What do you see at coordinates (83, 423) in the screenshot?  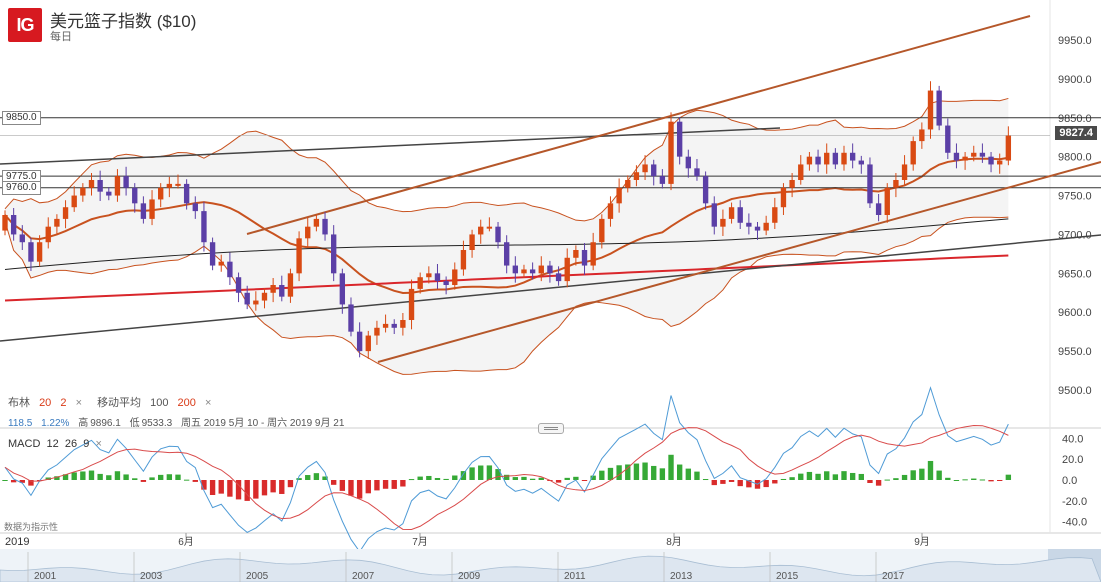 I see `high-label: 高` at bounding box center [83, 423].